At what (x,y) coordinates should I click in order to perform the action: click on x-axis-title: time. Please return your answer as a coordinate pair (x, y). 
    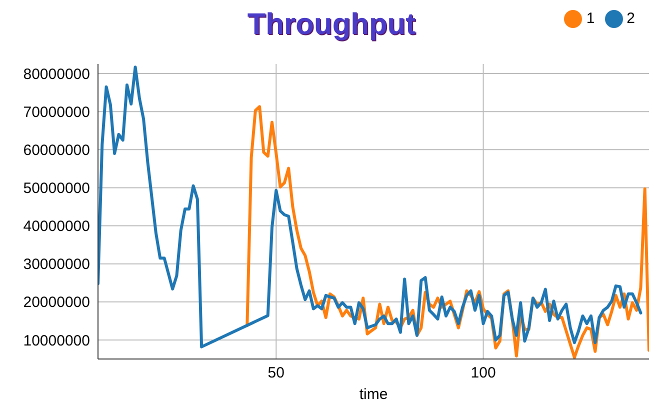
    Looking at the image, I should click on (373, 394).